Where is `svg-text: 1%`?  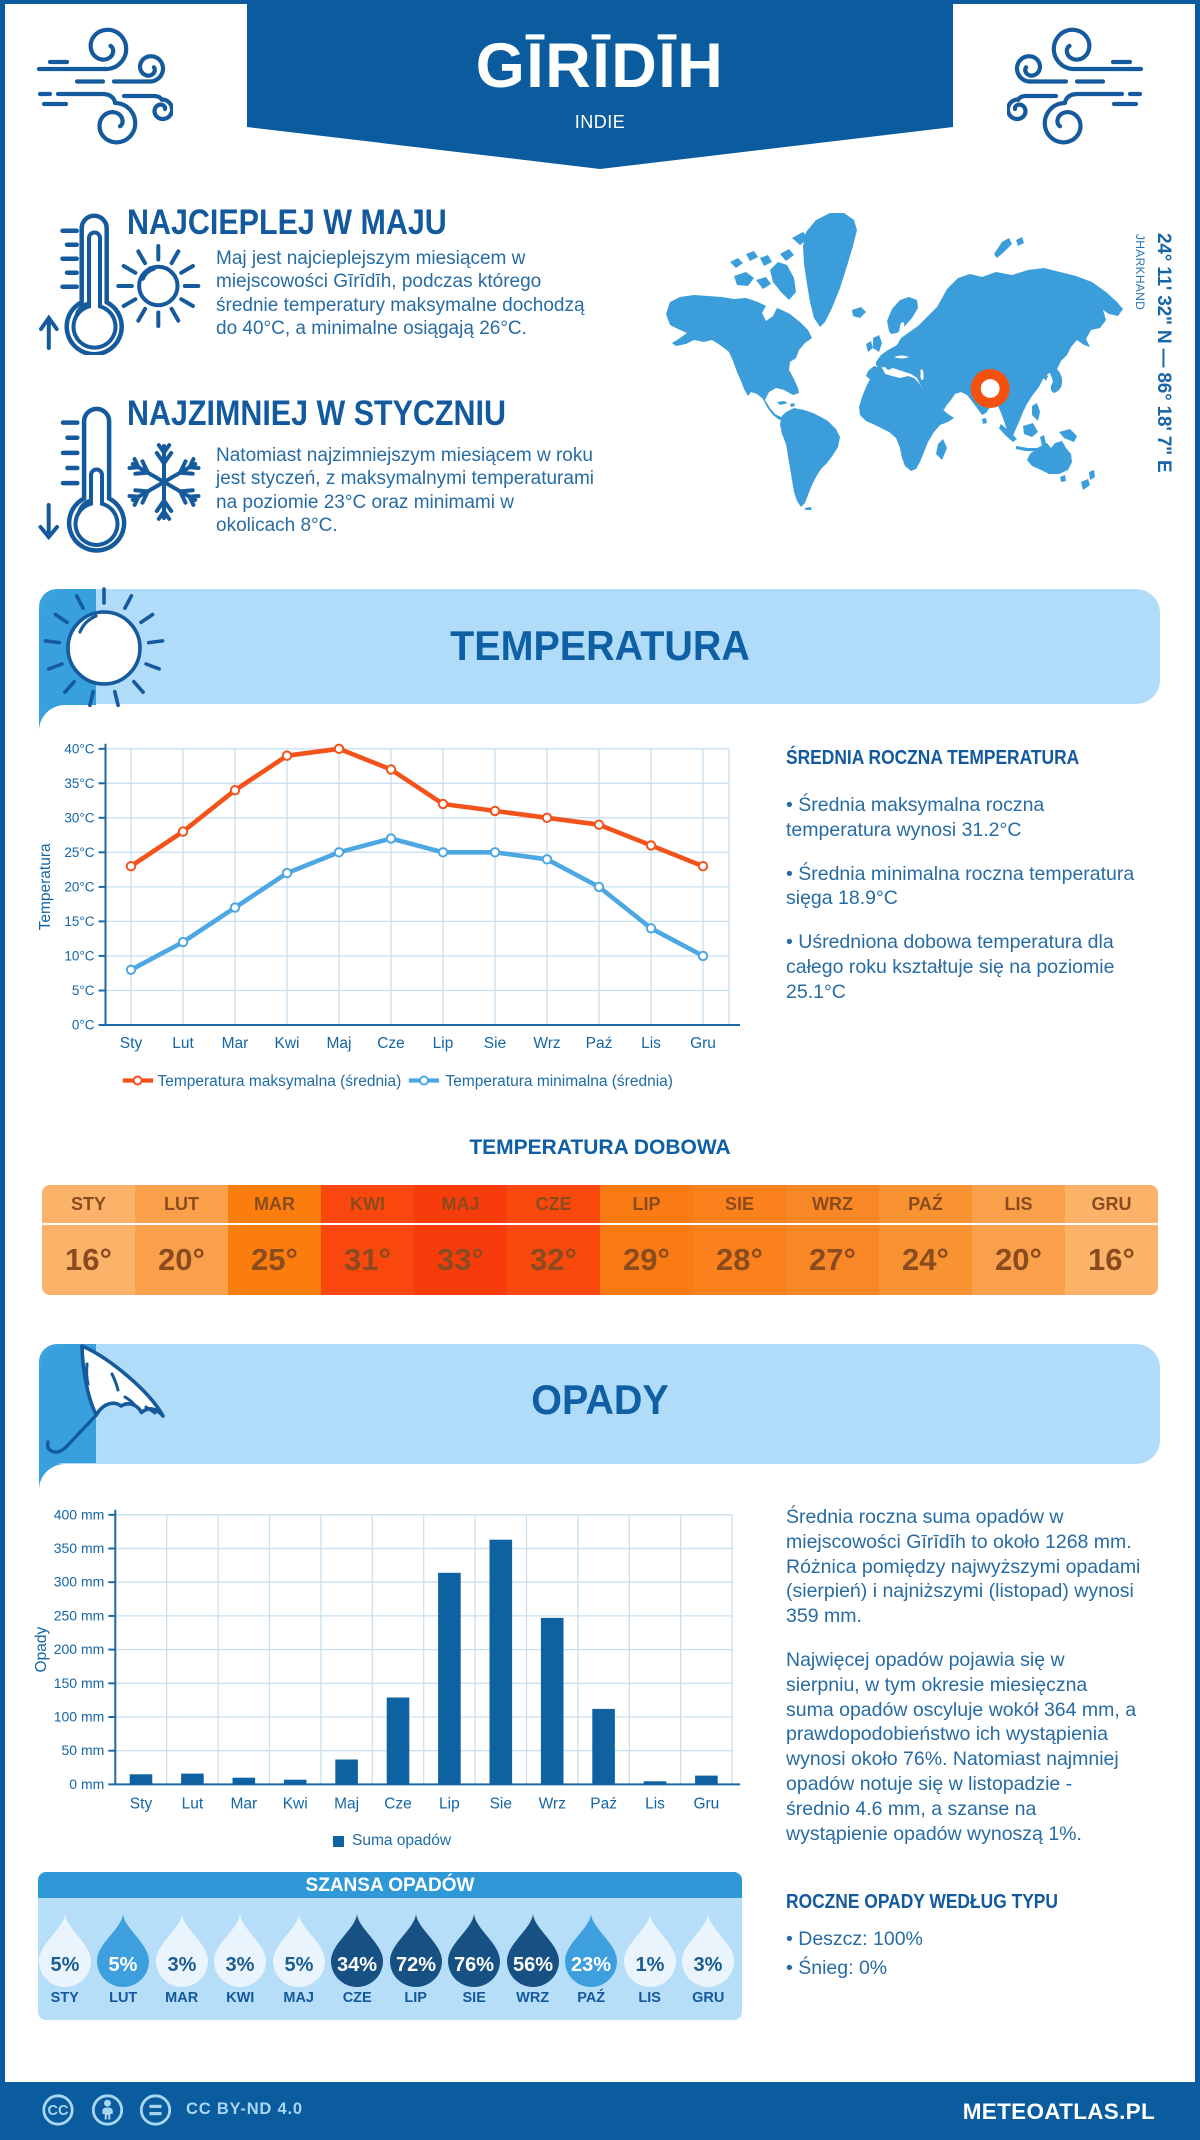
svg-text: 1% is located at coordinates (649, 1965).